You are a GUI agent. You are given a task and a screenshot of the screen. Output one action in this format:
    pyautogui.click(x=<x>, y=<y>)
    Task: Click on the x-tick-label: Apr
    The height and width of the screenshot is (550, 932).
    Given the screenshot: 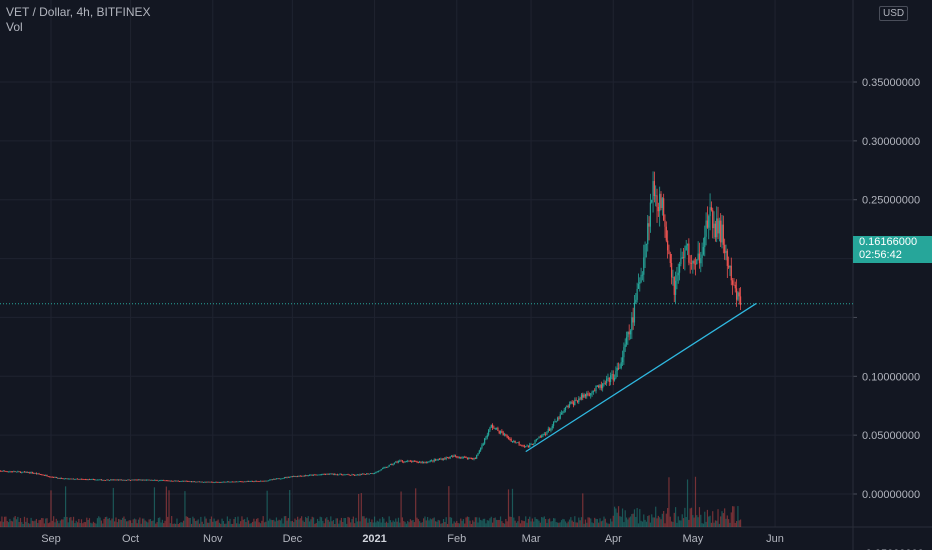 What is the action you would take?
    pyautogui.click(x=613, y=539)
    